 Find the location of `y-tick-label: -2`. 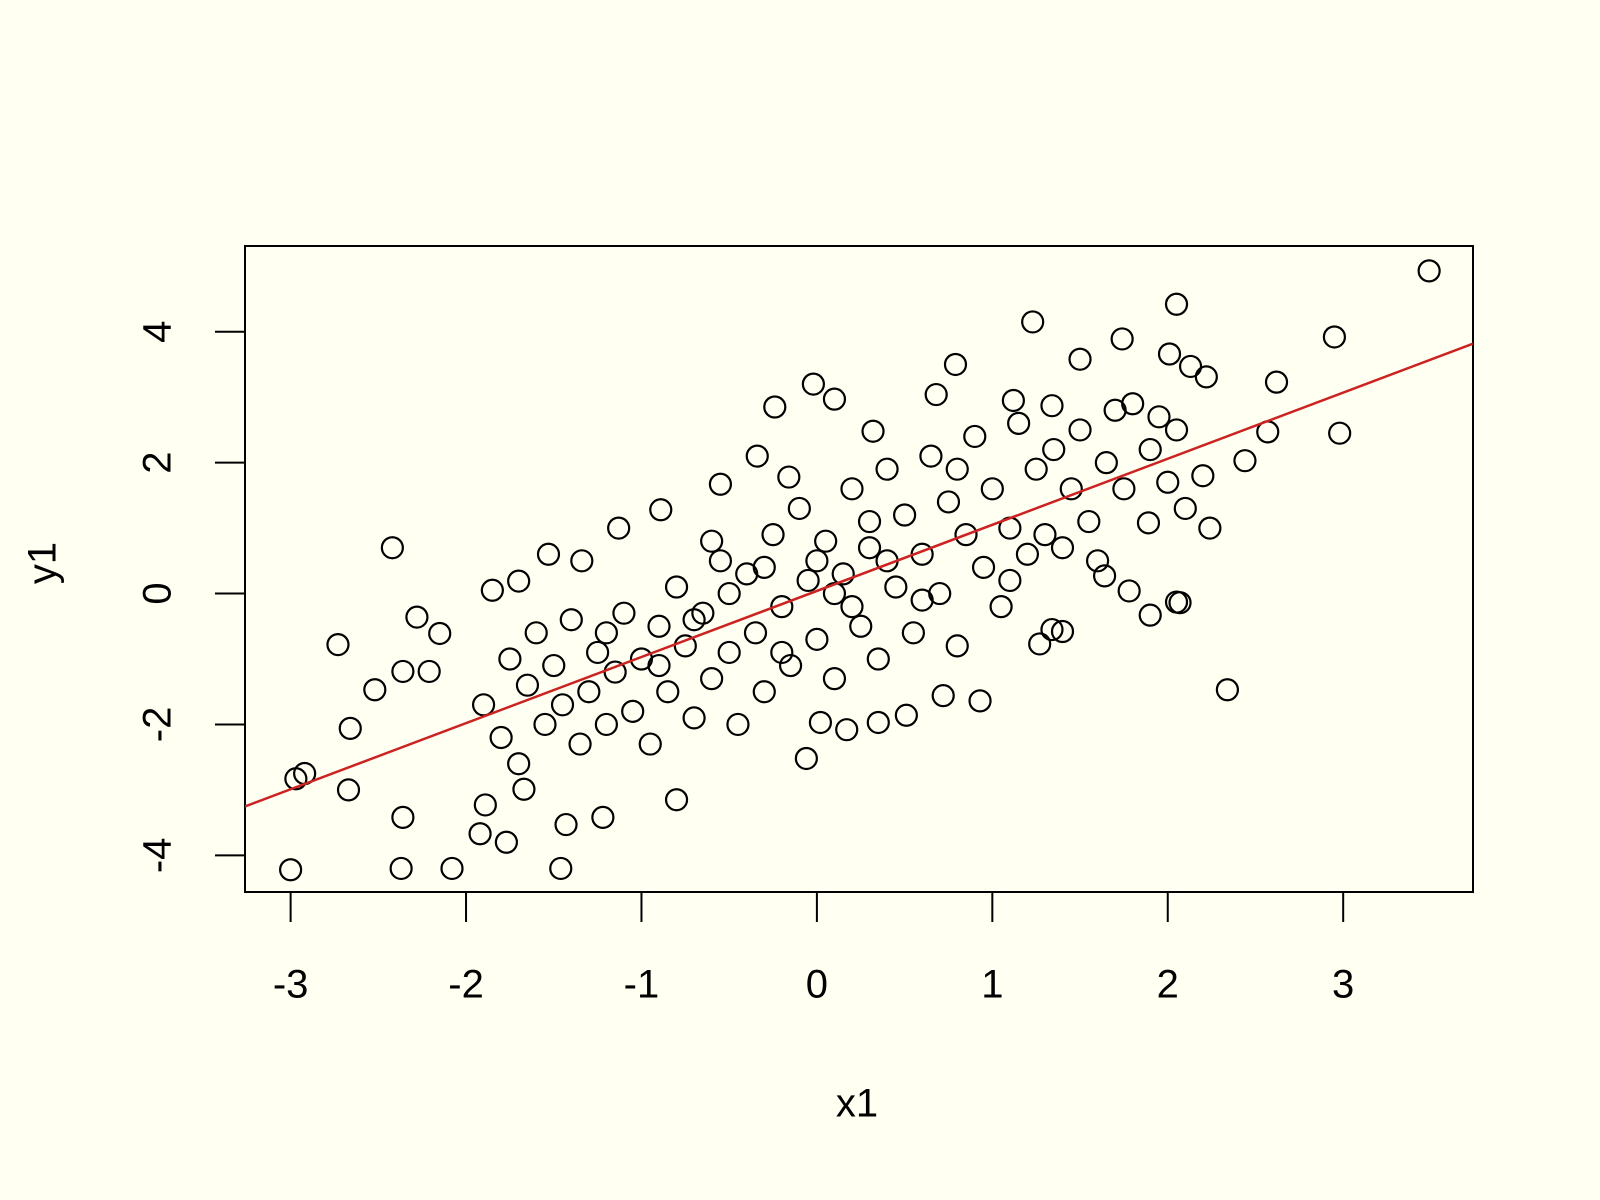

y-tick-label: -2 is located at coordinates (158, 725).